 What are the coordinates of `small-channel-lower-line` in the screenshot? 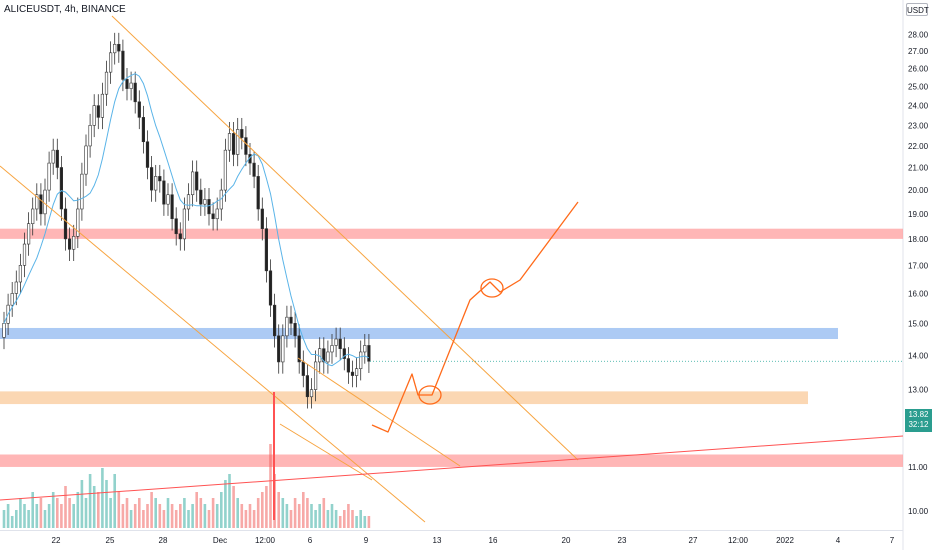 It's located at (326, 452).